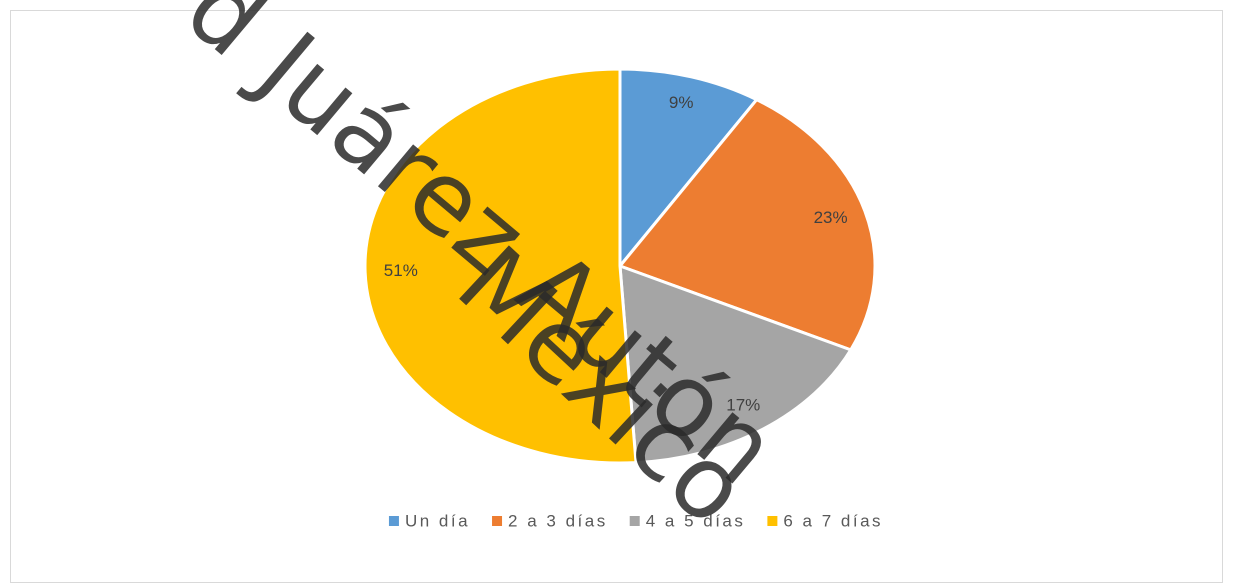  I want to click on legend-item: Un día, so click(429, 520).